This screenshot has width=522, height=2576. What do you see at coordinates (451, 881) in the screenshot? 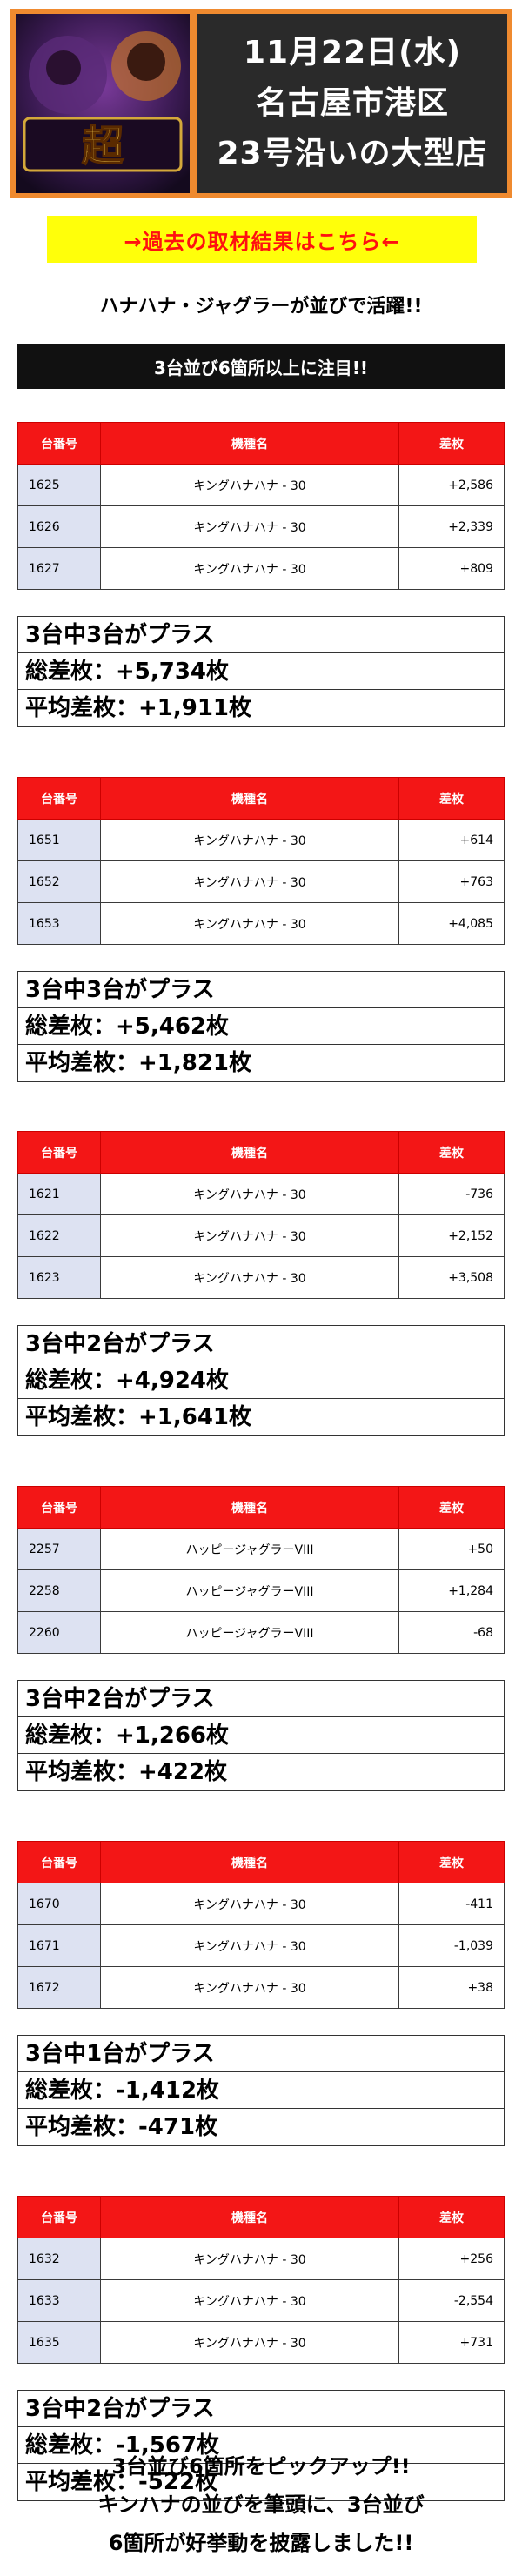
I see `coin-difference: +763` at bounding box center [451, 881].